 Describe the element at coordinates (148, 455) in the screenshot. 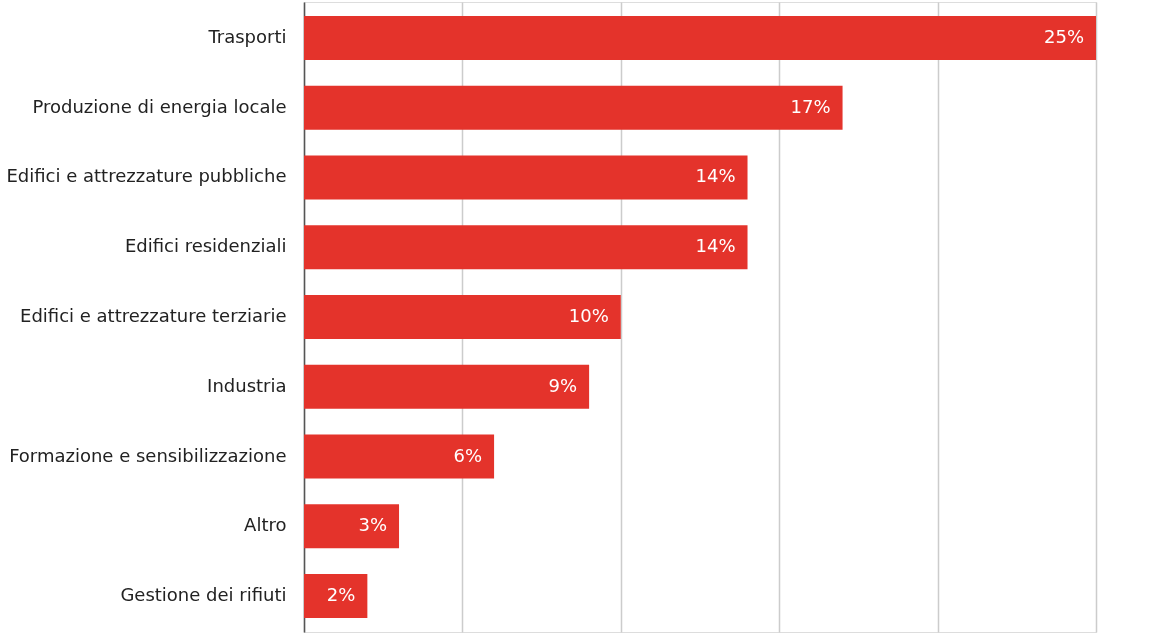

I see `y-tick-label: Formazione e sensibilizzazione` at that location.